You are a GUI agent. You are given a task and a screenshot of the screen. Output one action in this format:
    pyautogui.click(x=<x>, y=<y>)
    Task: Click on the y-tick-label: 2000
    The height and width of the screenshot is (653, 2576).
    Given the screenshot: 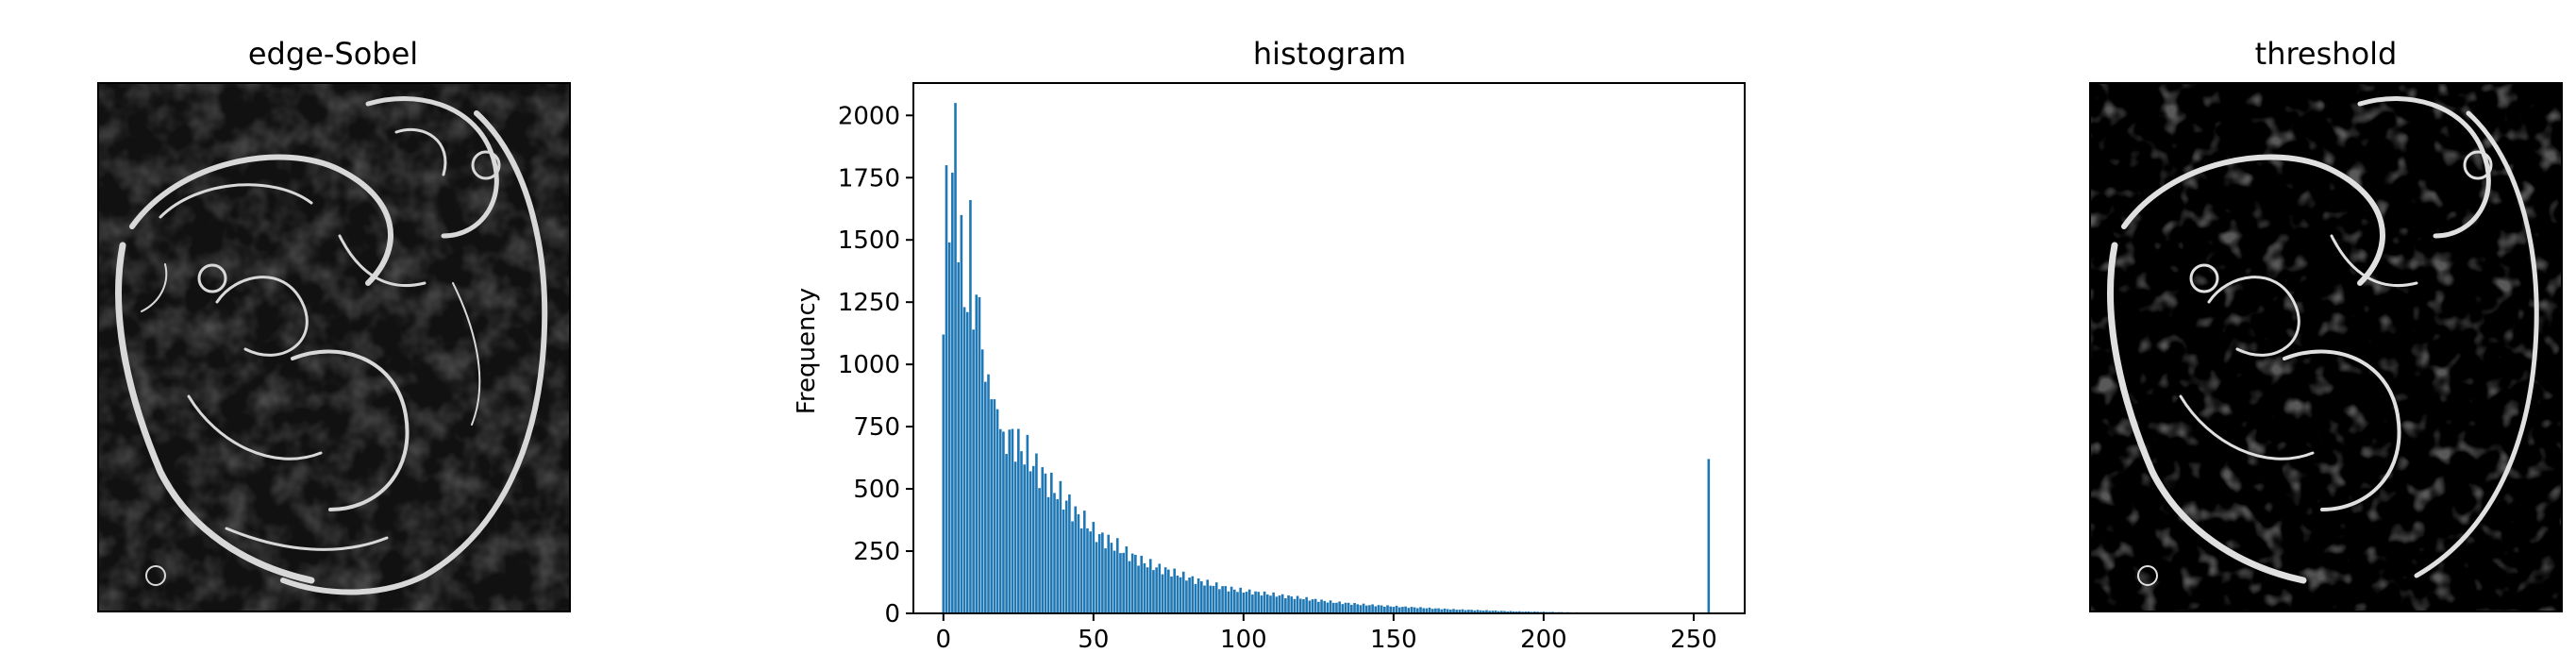 What is the action you would take?
    pyautogui.click(x=869, y=116)
    